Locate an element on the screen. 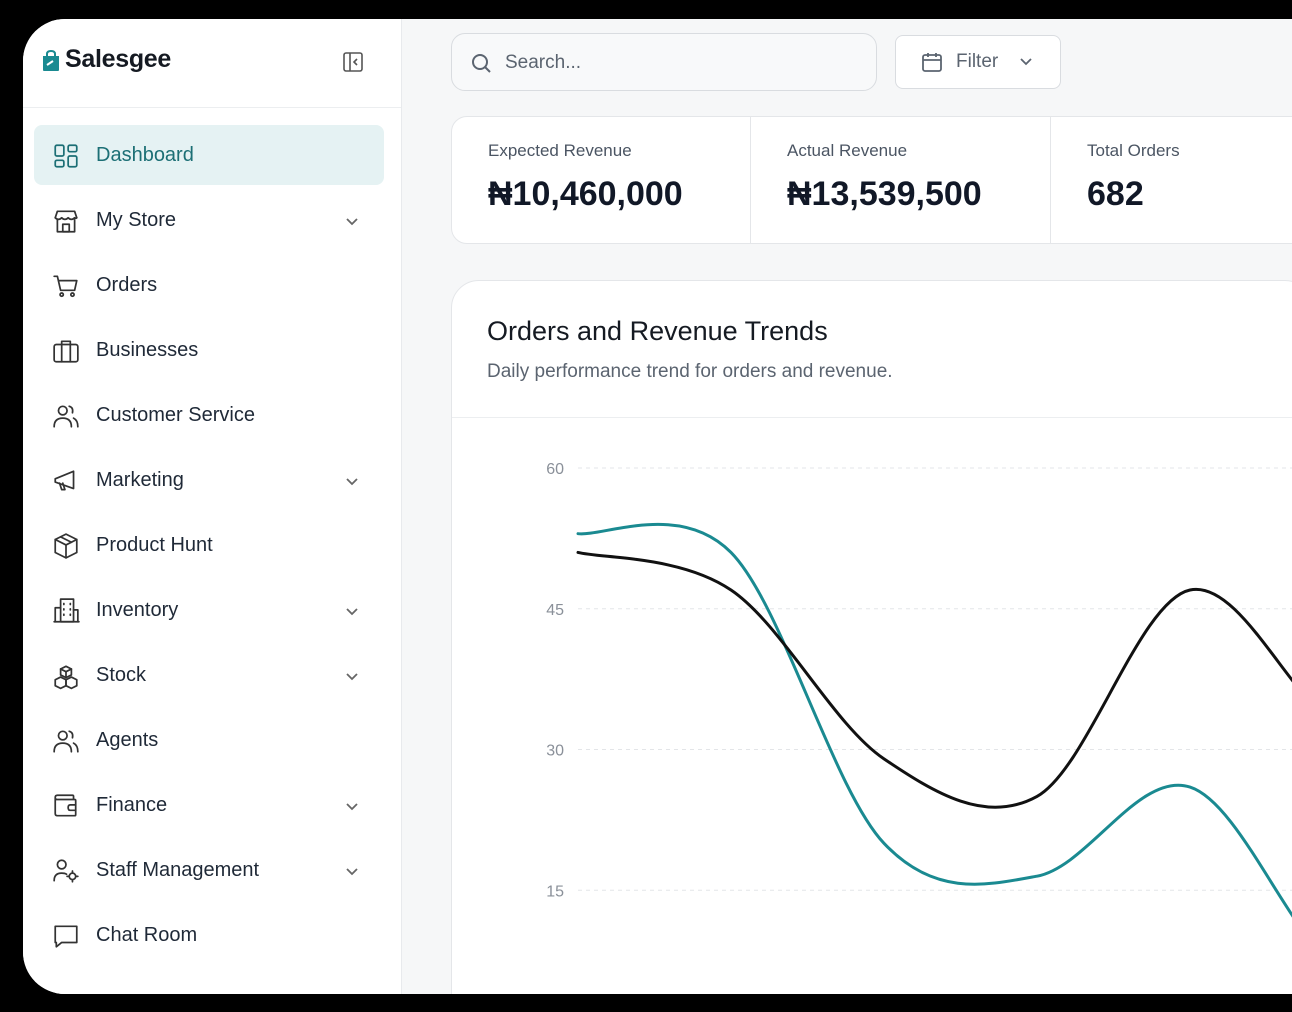 The height and width of the screenshot is (1012, 1292). logo-icon is located at coordinates (51, 60).